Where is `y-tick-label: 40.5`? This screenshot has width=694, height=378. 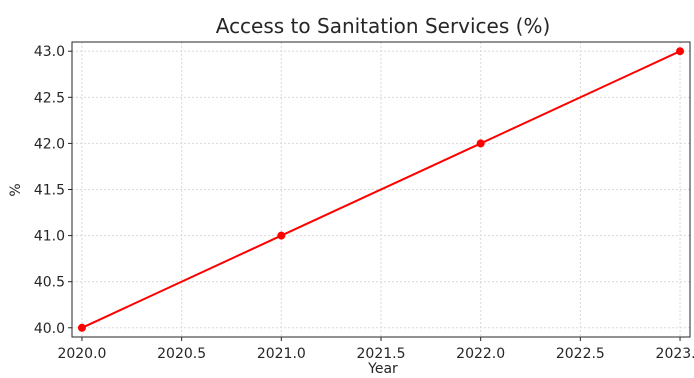 y-tick-label: 40.5 is located at coordinates (49, 283).